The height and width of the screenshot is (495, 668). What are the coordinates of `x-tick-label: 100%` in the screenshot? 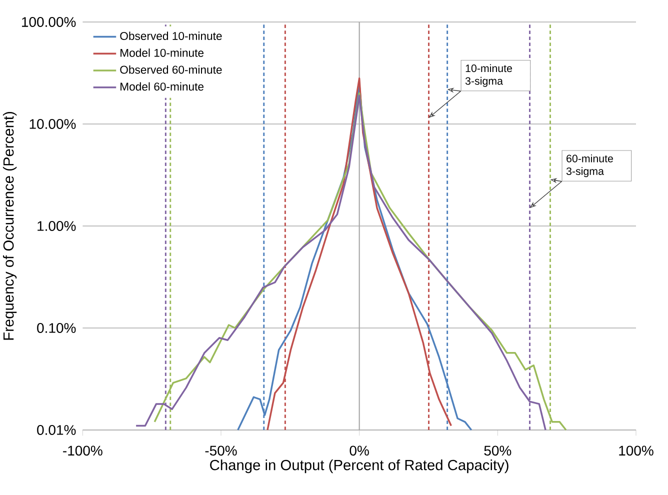 It's located at (636, 451).